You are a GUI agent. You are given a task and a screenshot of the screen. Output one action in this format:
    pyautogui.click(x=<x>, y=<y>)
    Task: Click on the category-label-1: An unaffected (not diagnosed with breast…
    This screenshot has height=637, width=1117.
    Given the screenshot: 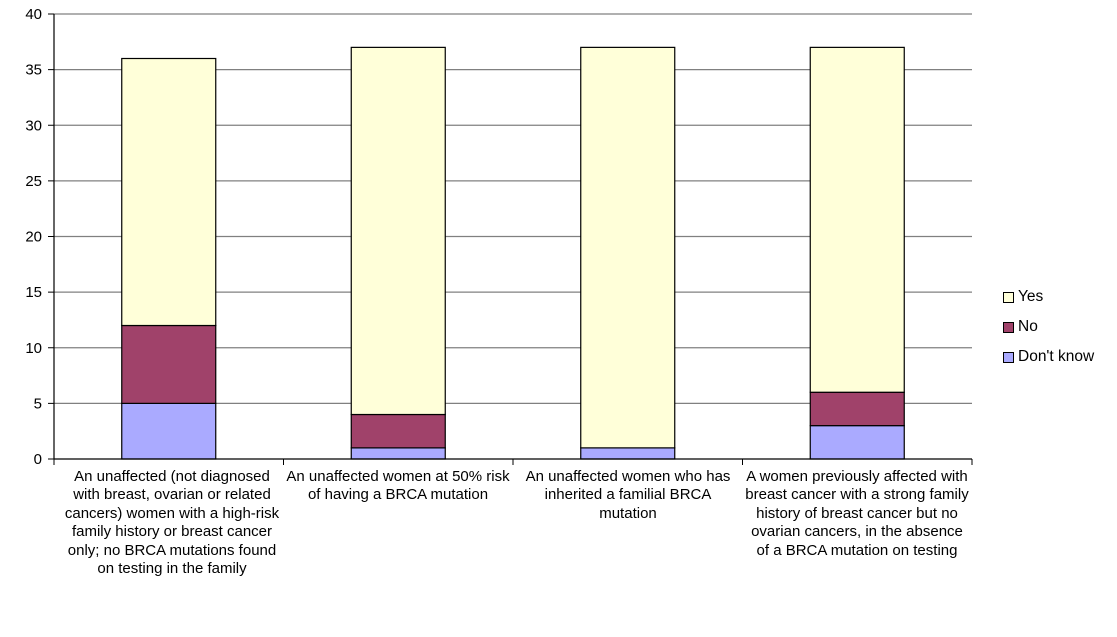 What is the action you would take?
    pyautogui.click(x=172, y=523)
    